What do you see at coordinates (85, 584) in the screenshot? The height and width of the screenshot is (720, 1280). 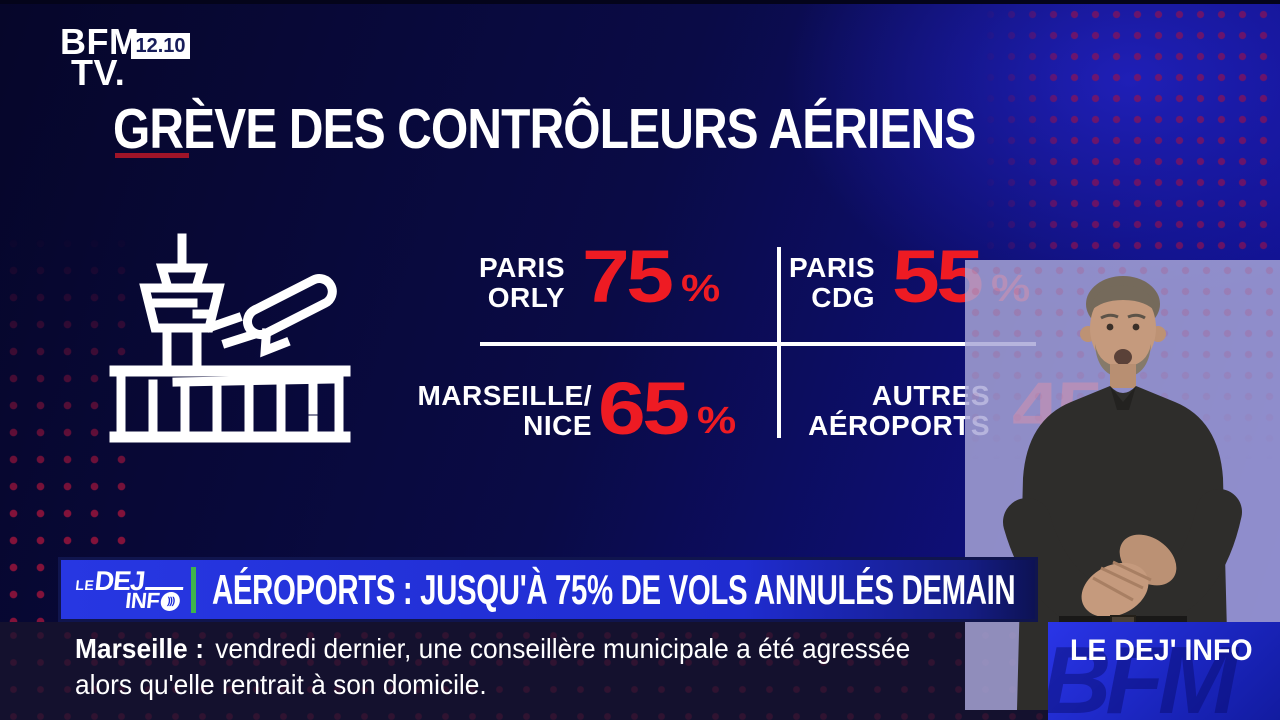 I see `logo-le: LE` at bounding box center [85, 584].